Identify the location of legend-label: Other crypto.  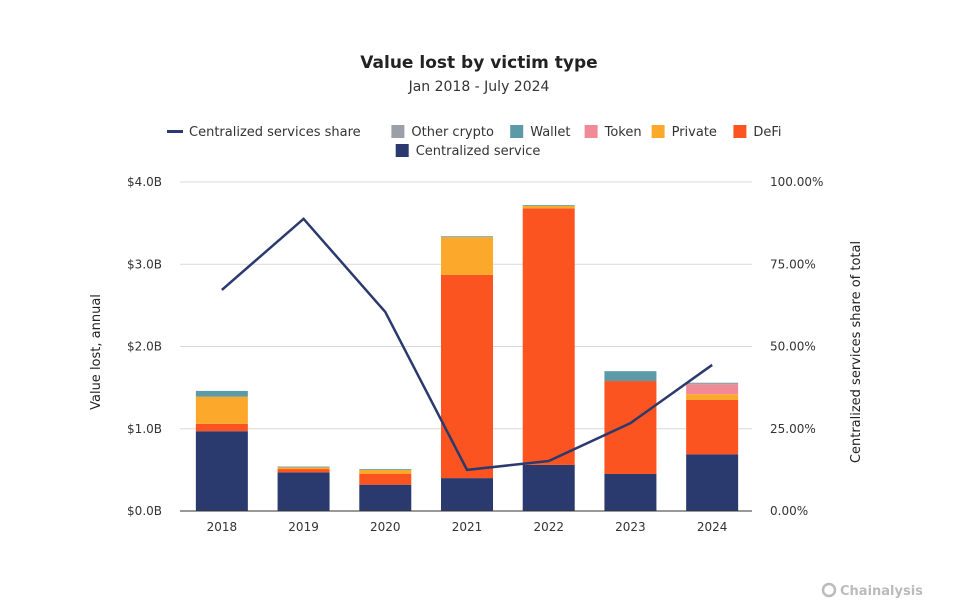
(452, 132).